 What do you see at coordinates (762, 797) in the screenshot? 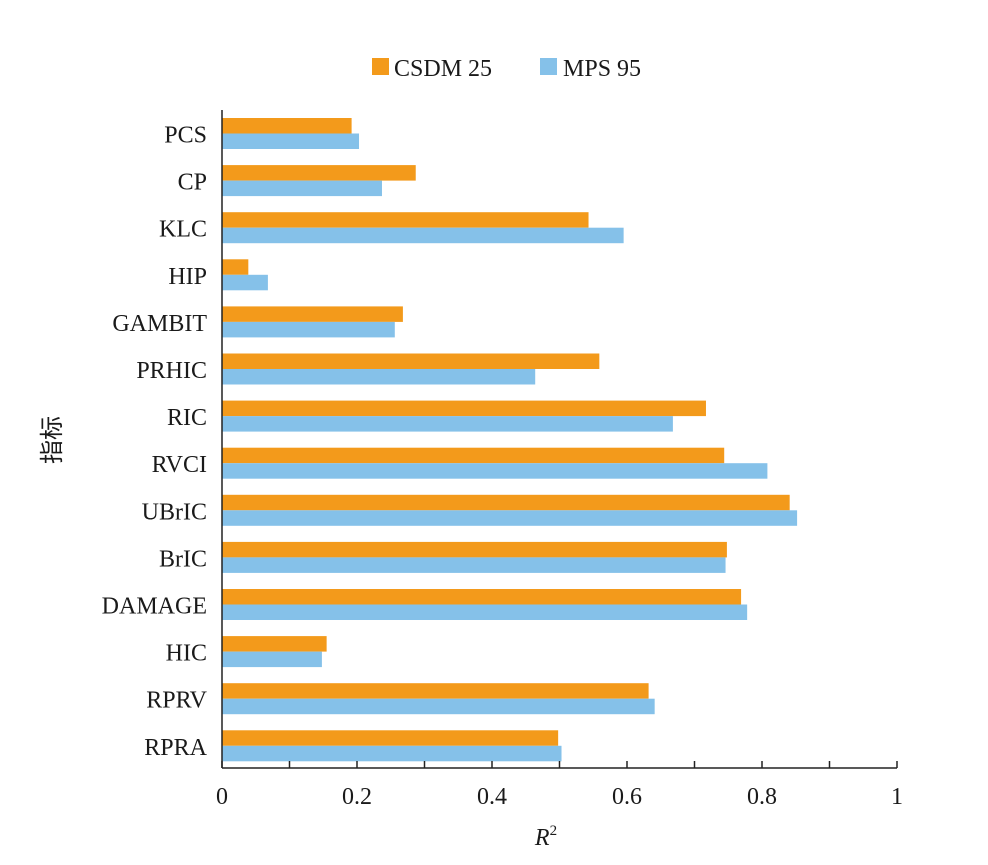
I see `x-tick-label-4: 0.8` at bounding box center [762, 797].